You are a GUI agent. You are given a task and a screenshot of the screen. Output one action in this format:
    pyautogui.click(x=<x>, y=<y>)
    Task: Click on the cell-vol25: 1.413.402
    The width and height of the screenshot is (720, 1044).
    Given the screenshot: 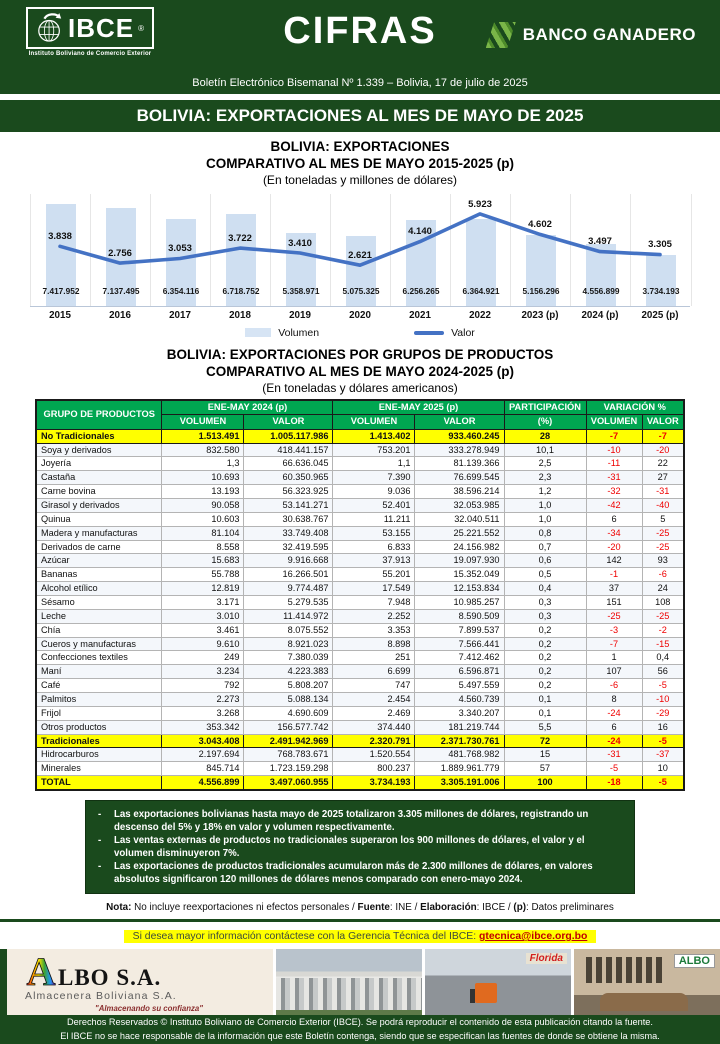 What is the action you would take?
    pyautogui.click(x=374, y=436)
    